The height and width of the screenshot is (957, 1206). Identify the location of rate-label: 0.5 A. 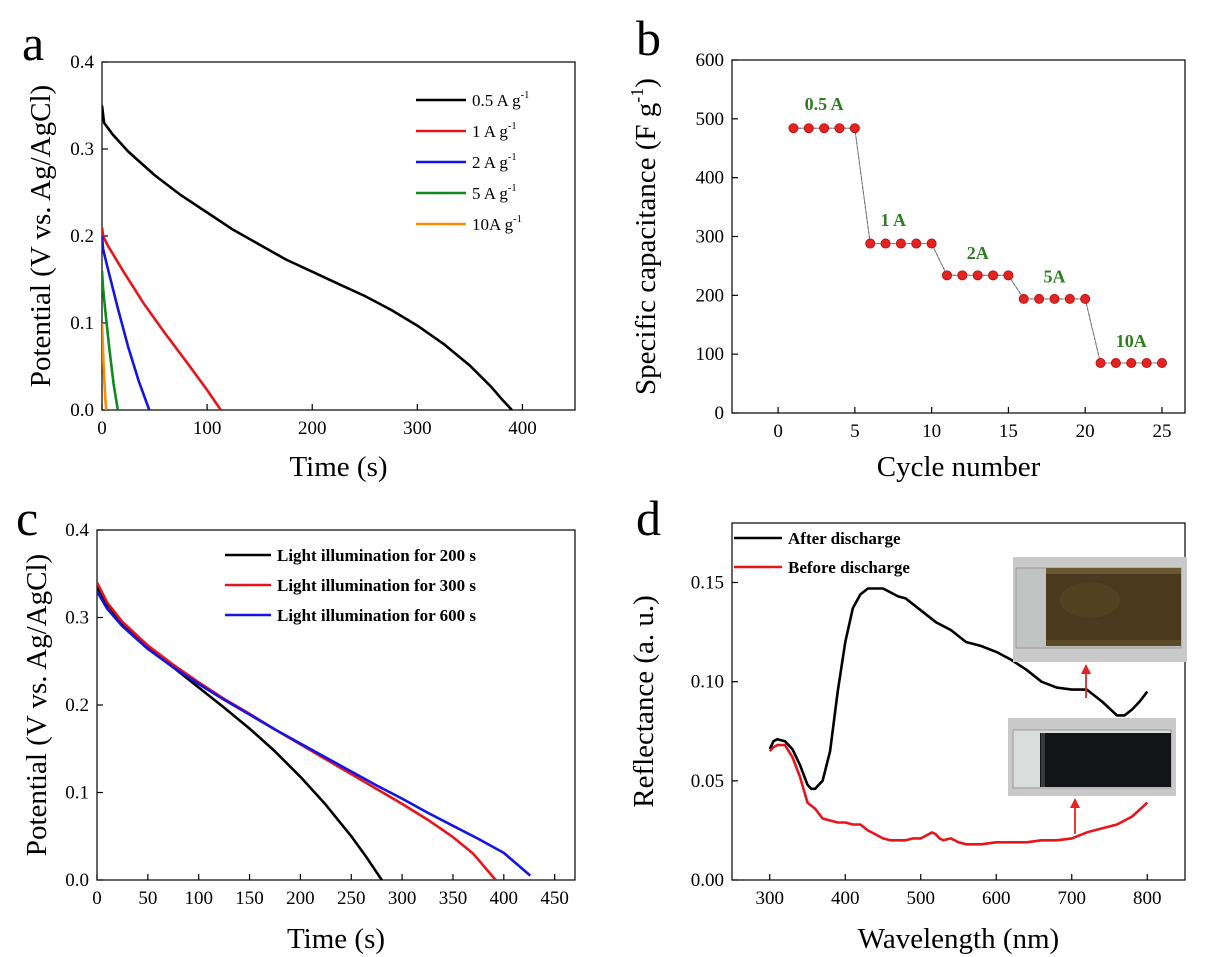
(824, 104).